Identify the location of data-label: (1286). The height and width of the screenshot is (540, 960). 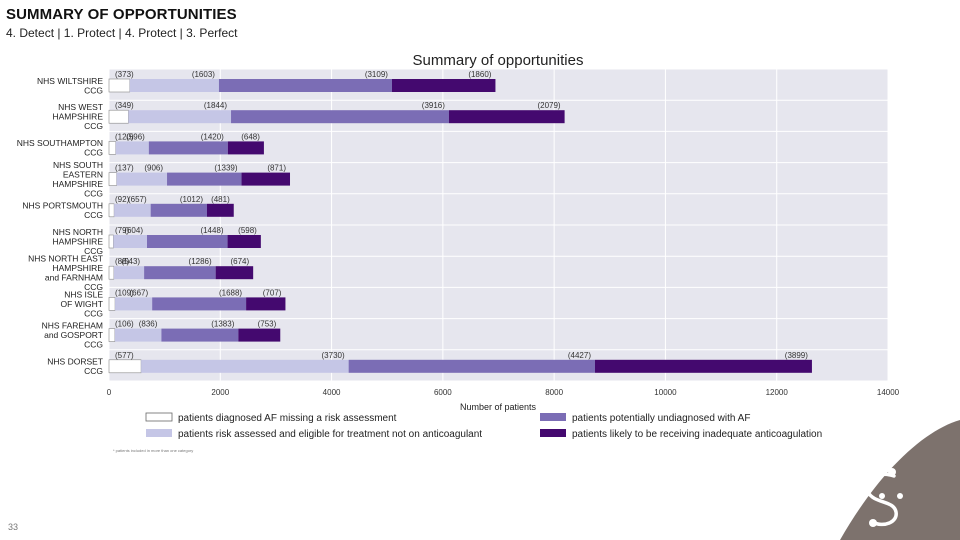
(200, 261).